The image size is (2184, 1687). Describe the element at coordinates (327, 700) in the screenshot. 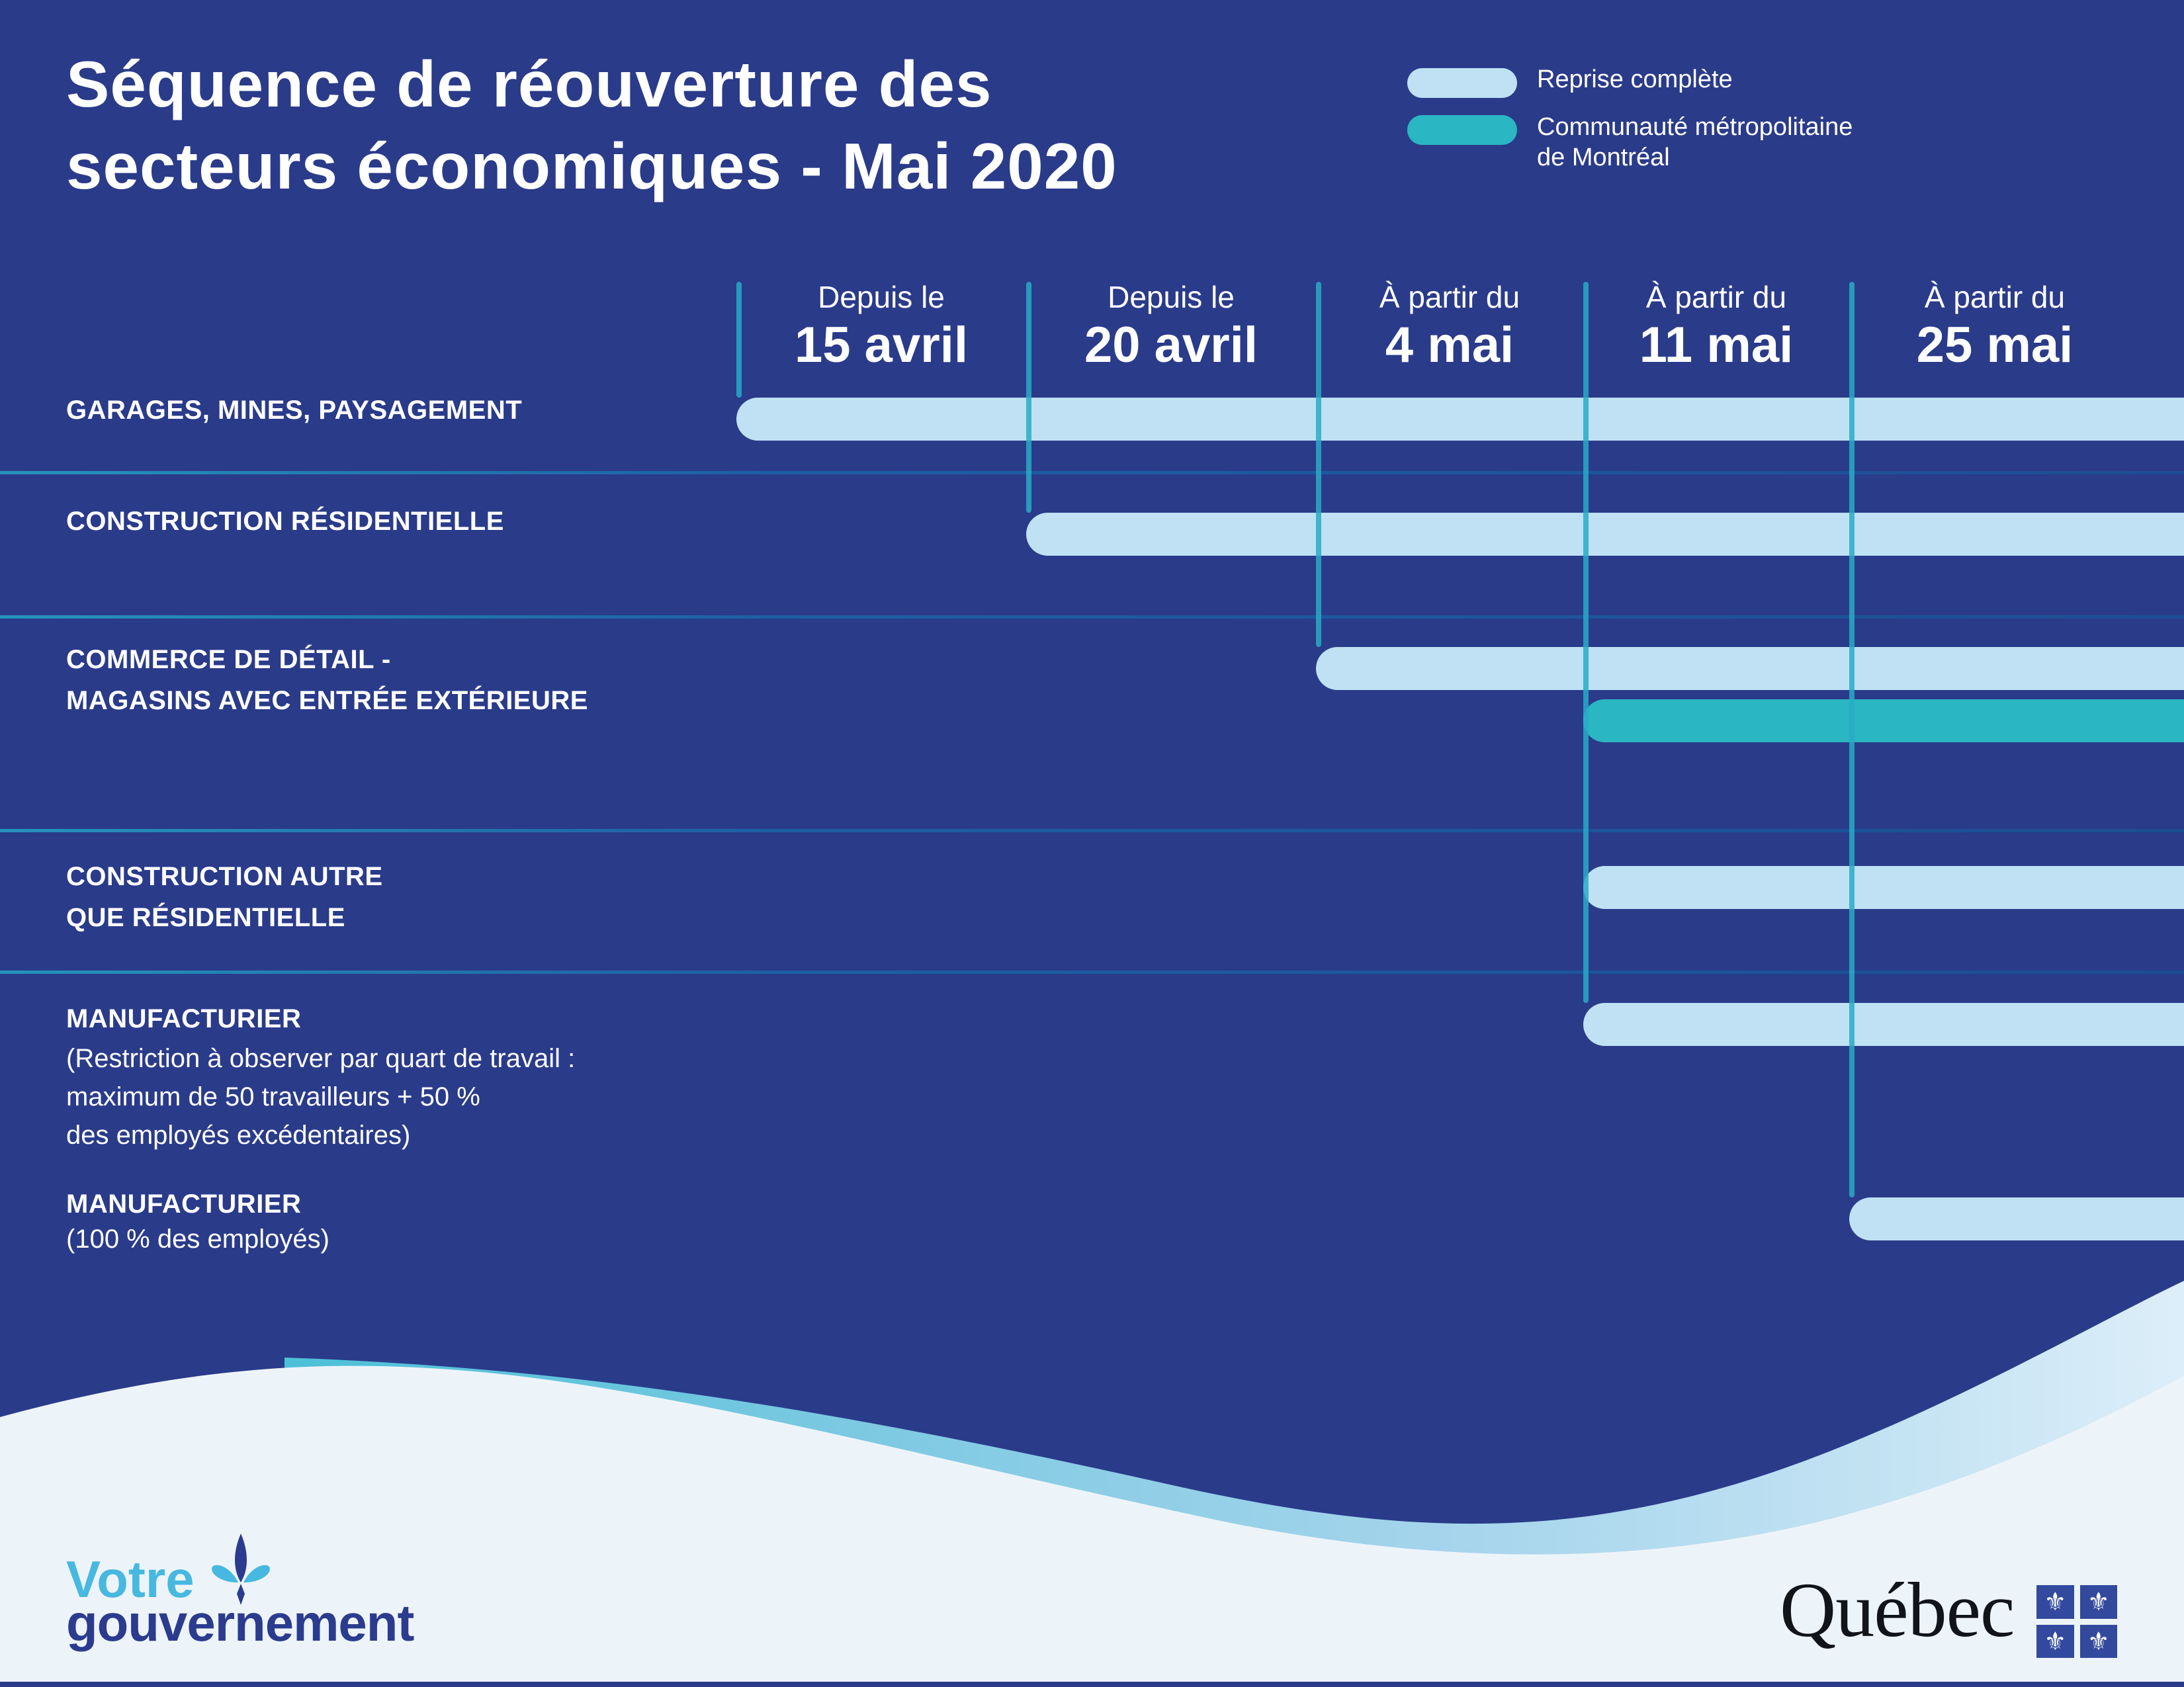

I see `row-label: MAGASINS AVEC ENTRÉE EXTÉRIEURE` at that location.